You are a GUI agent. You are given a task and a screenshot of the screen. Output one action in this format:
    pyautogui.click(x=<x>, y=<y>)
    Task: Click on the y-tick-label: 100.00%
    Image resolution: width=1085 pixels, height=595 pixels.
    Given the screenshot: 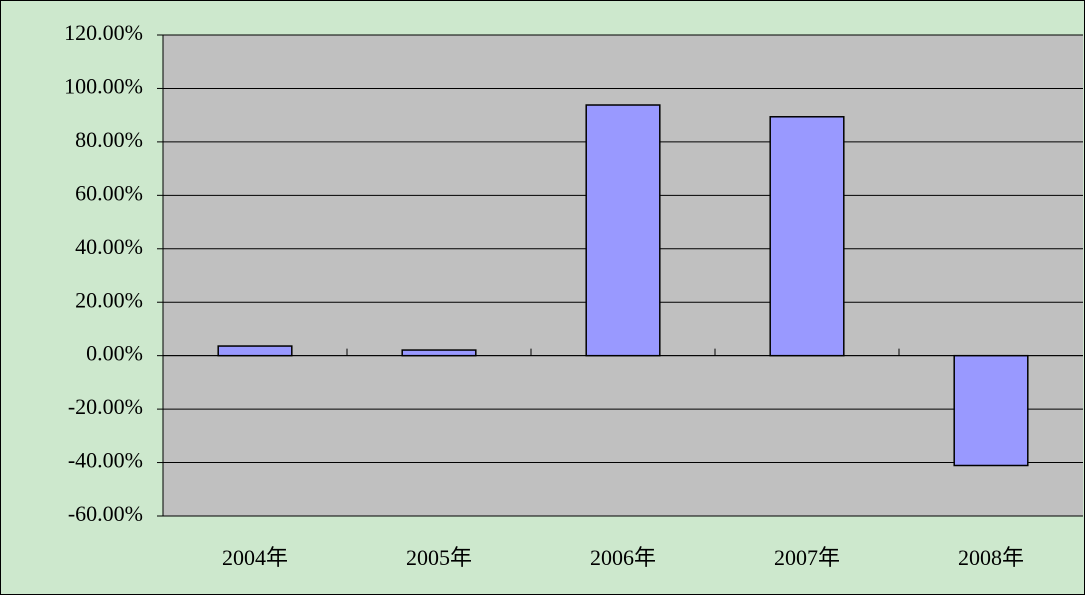 What is the action you would take?
    pyautogui.click(x=103, y=85)
    